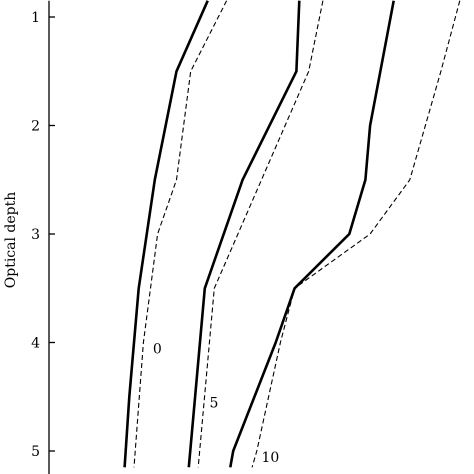 This screenshot has width=474, height=474. Describe the element at coordinates (157, 349) in the screenshot. I see `curve-label-0: 0` at that location.